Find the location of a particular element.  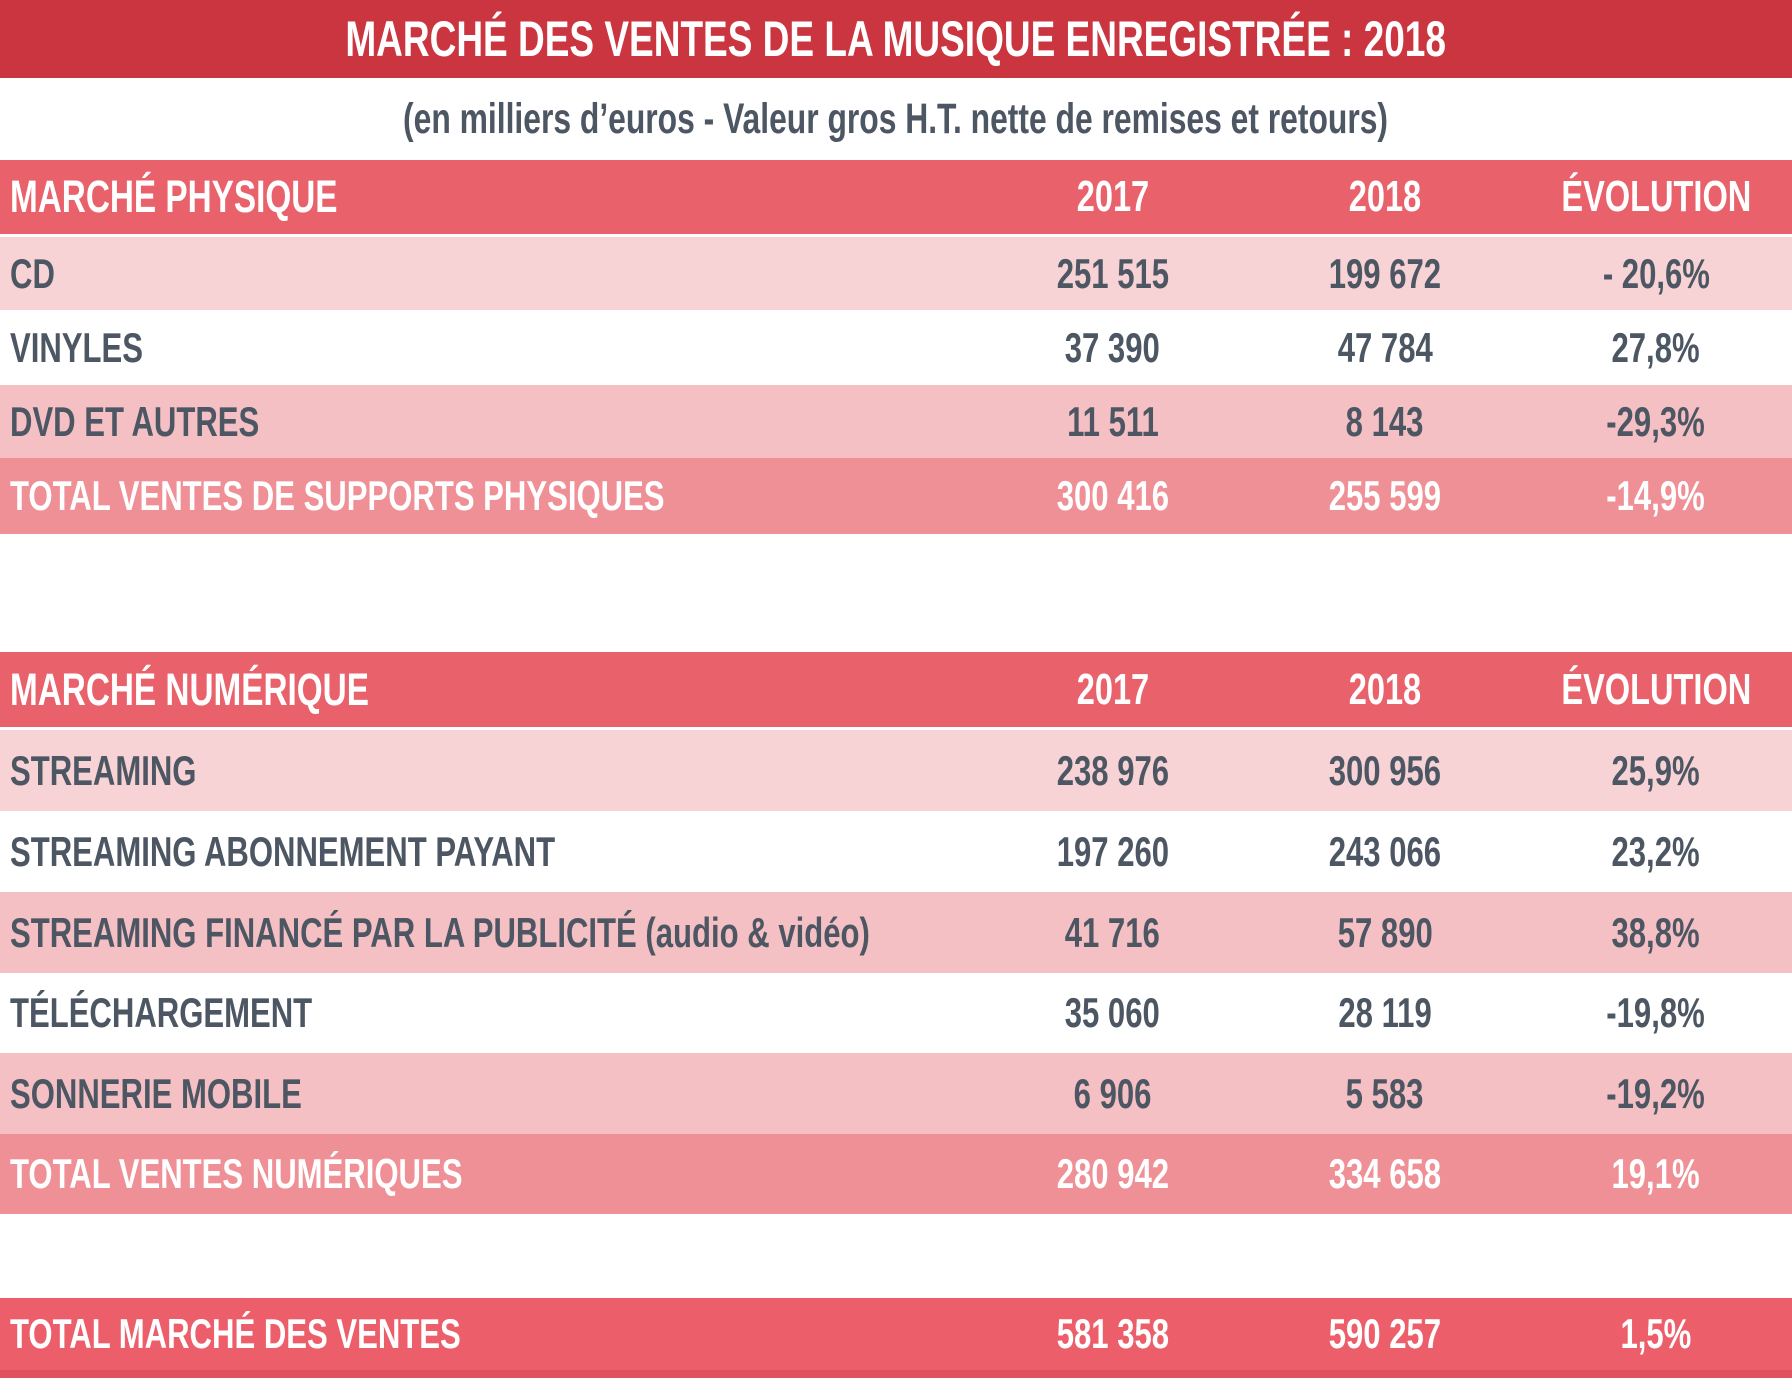

row-label: VINYLES is located at coordinates (487, 347).